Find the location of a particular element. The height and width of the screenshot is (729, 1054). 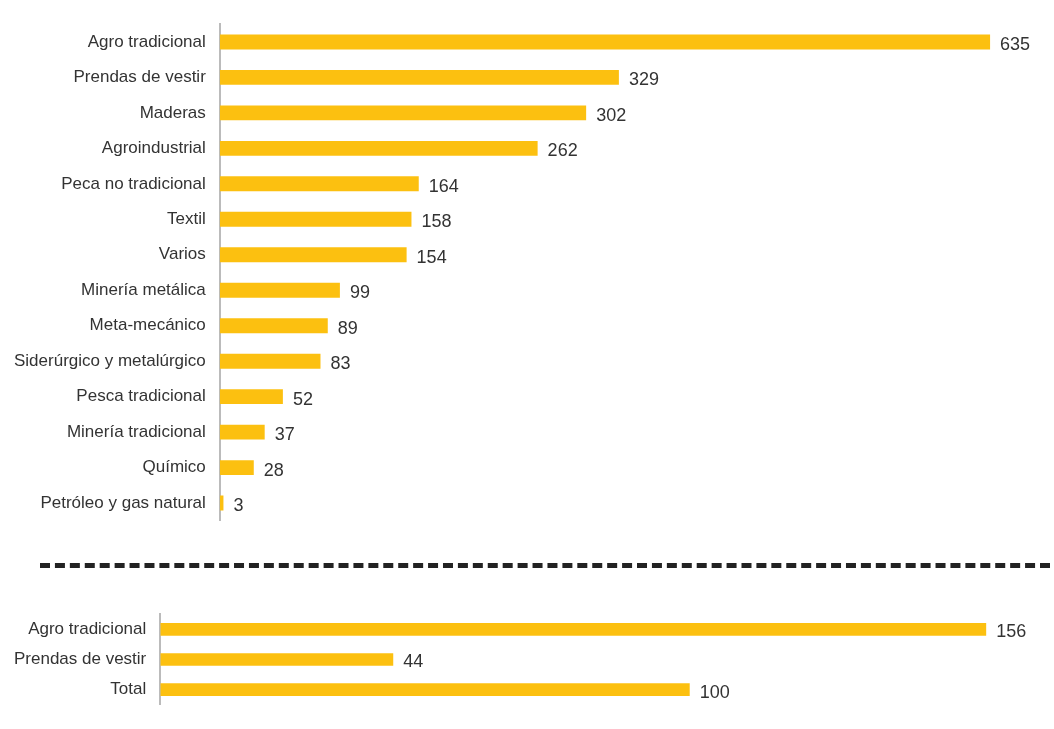

y-tick-label: Petróleo y gas natural is located at coordinates (123, 502).